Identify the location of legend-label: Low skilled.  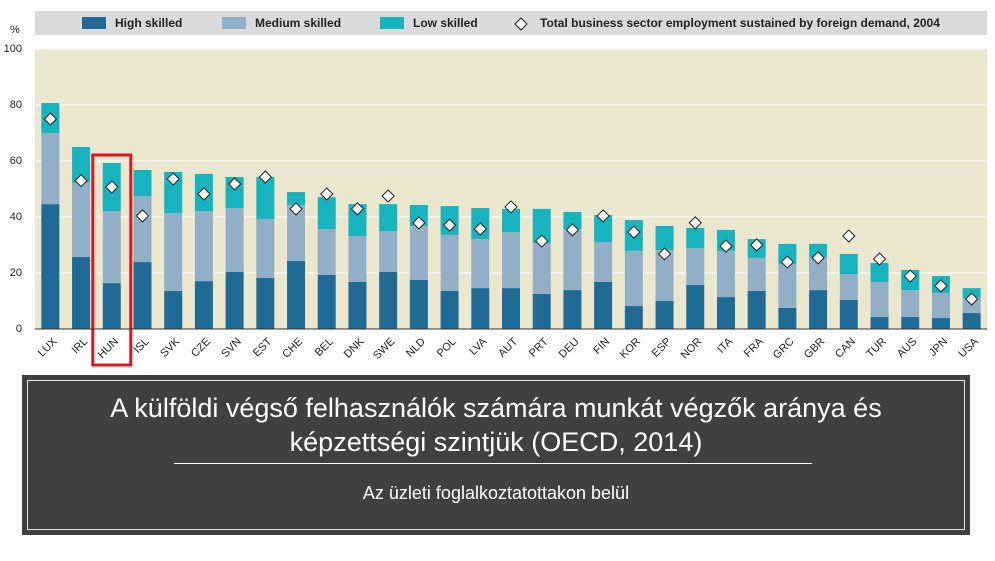
(445, 23).